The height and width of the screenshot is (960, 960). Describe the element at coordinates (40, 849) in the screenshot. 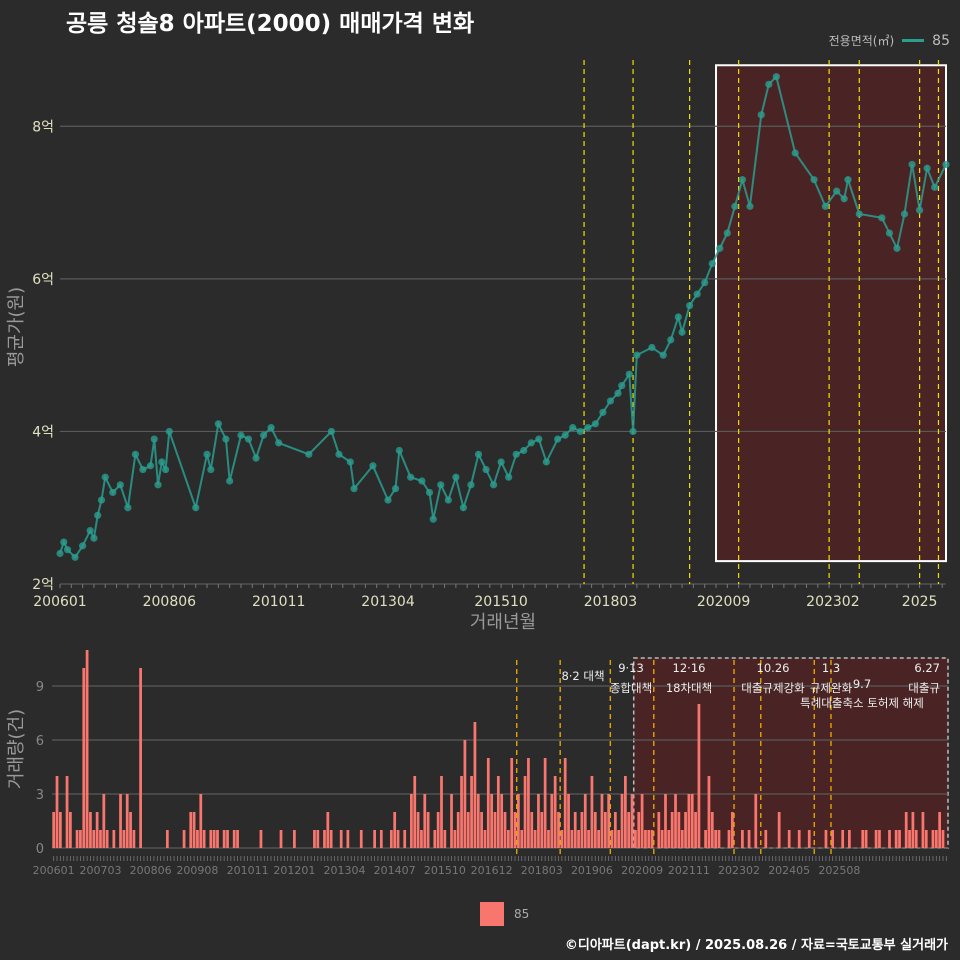

I see `volume-y-tick-label: 0` at that location.